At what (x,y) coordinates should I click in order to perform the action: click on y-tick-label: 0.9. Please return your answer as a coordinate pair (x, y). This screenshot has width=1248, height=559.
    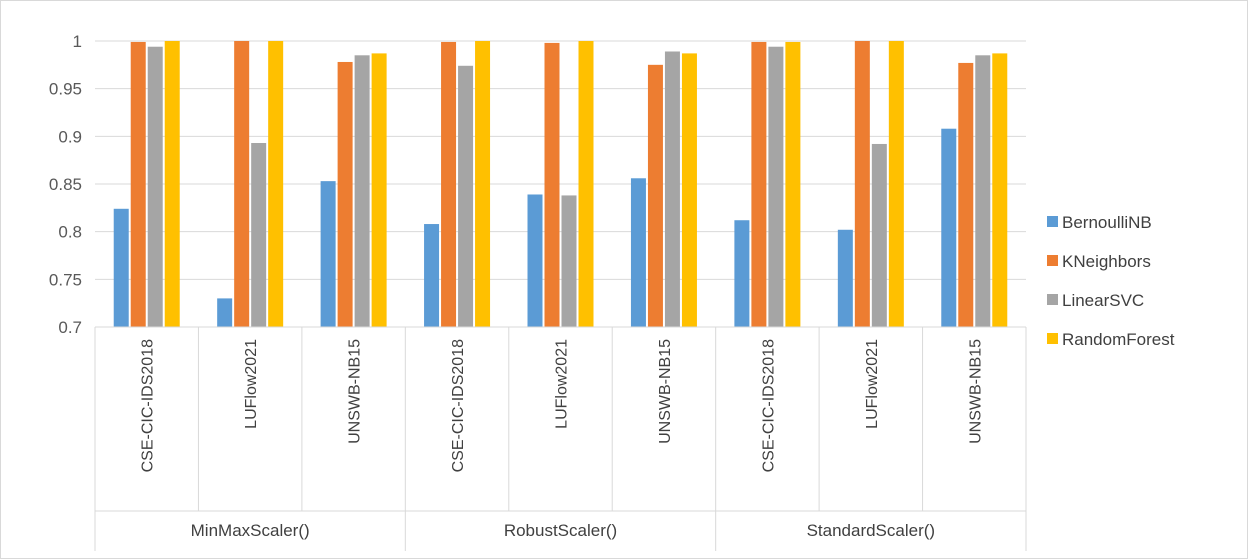
    Looking at the image, I should click on (70, 136).